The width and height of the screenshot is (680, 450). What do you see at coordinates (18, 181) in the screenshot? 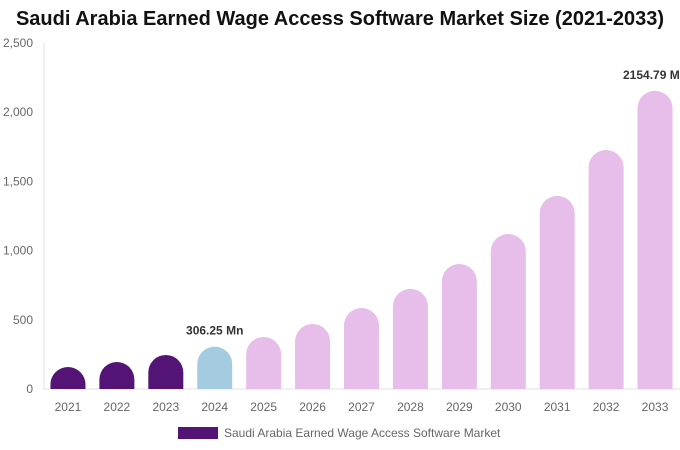
I see `y-tick-label: 1,500` at bounding box center [18, 181].